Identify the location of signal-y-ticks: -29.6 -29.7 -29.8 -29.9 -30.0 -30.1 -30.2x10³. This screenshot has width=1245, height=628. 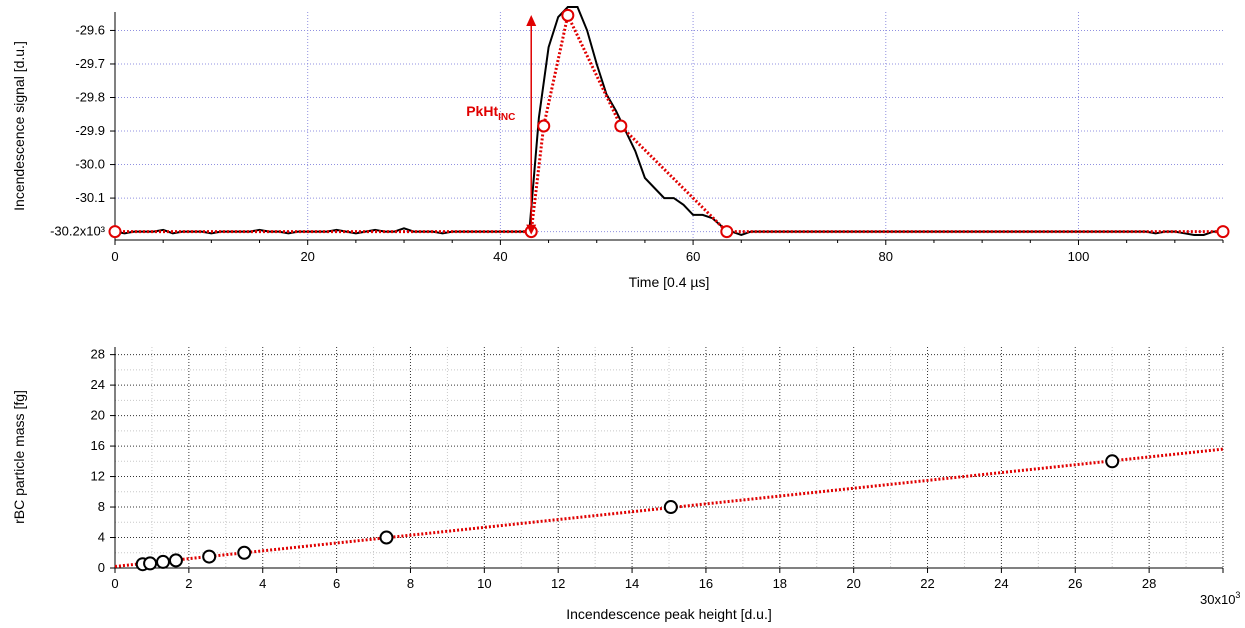
(82, 130).